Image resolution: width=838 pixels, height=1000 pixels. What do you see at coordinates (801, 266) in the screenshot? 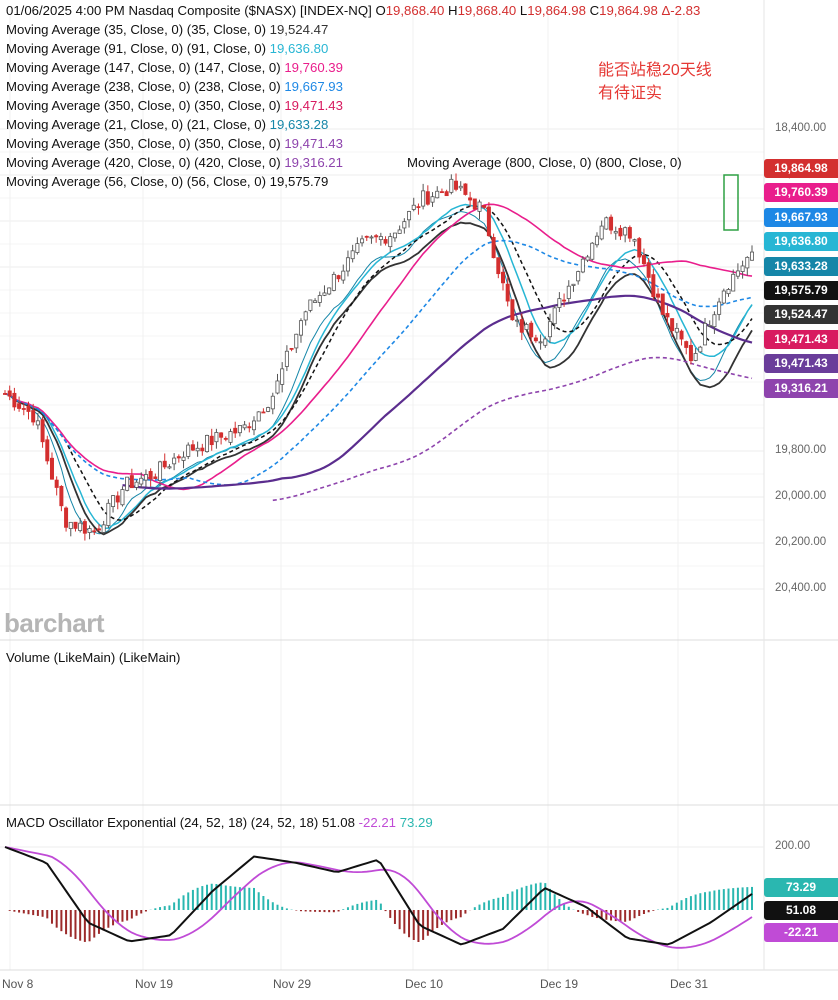
I see `price-pill: 19,633.28` at bounding box center [801, 266].